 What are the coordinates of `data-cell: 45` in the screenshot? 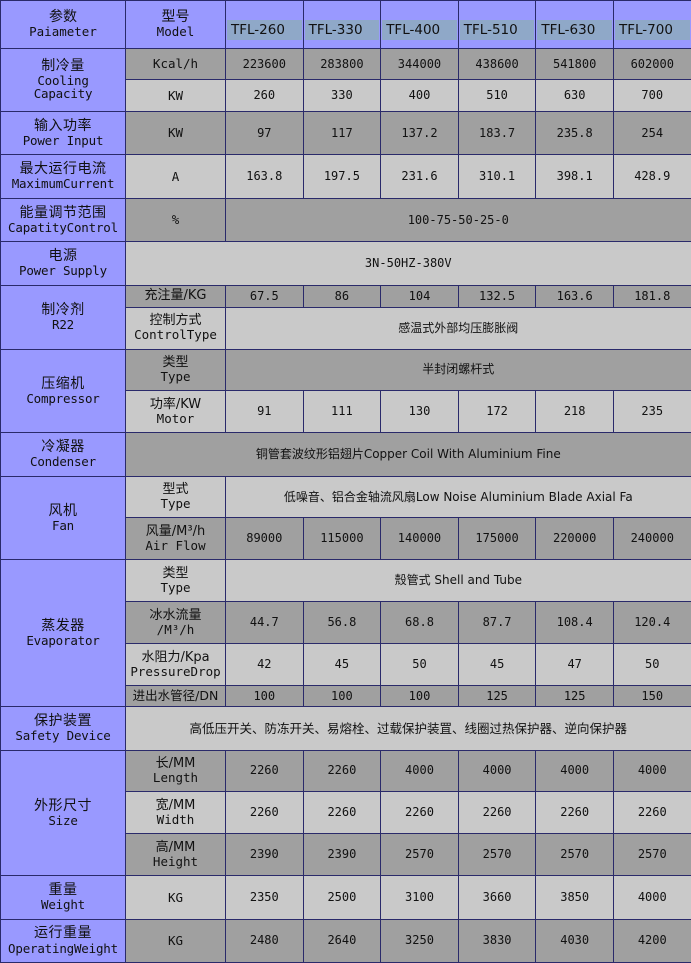 It's located at (497, 664).